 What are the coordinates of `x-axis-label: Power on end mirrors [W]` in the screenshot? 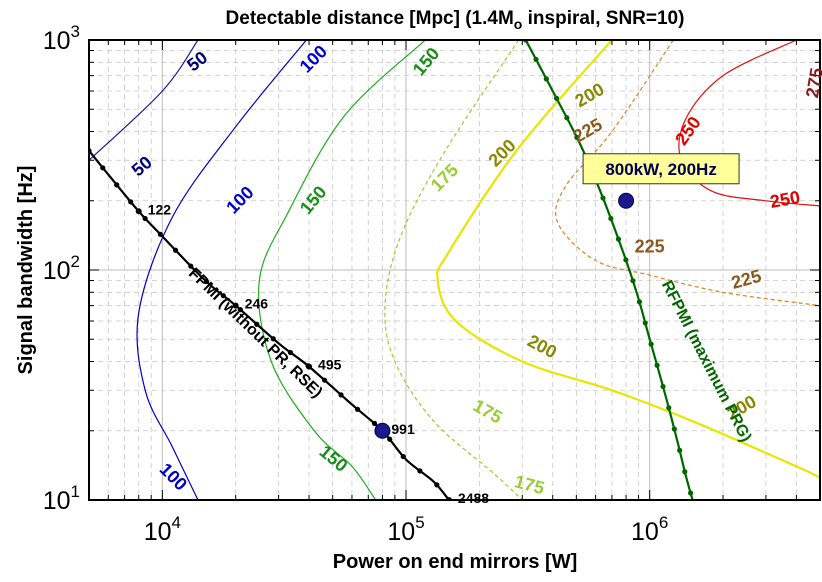 It's located at (455, 562).